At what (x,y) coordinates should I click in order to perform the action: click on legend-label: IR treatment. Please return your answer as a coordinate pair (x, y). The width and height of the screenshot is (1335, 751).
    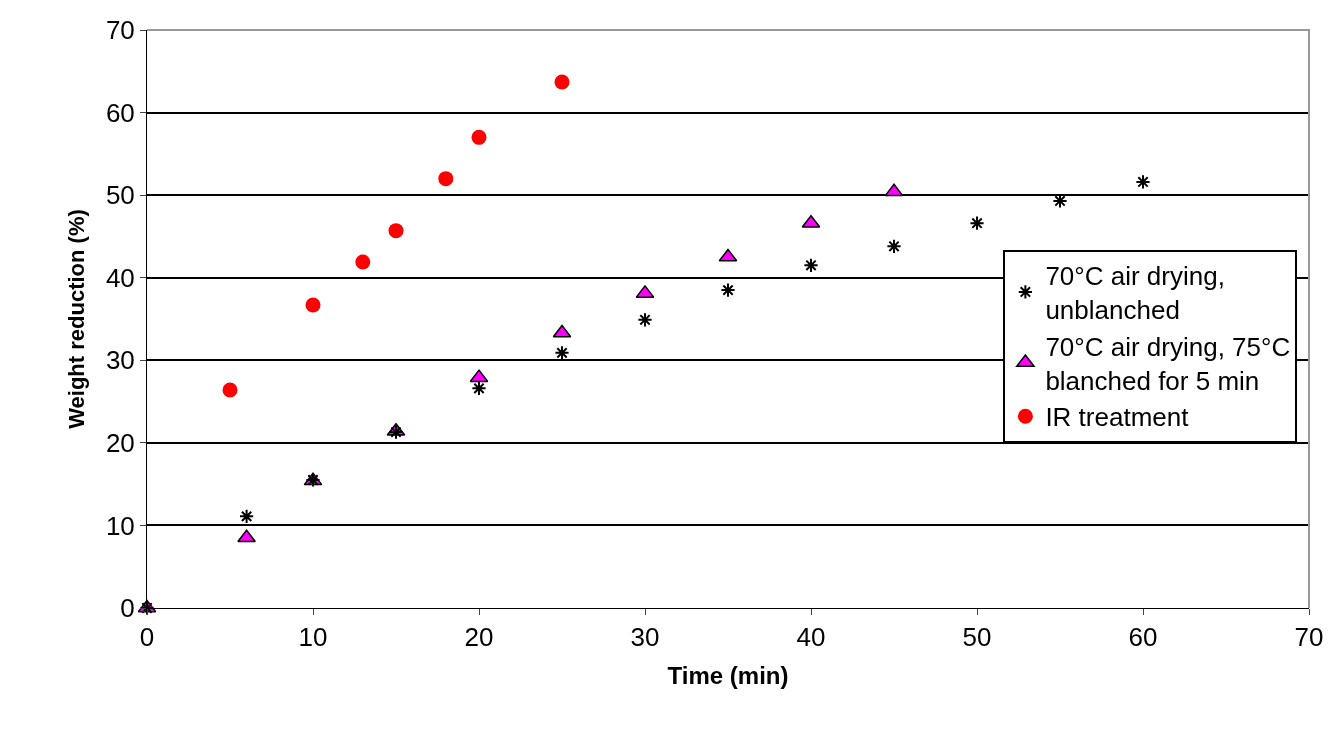
    Looking at the image, I should click on (1117, 417).